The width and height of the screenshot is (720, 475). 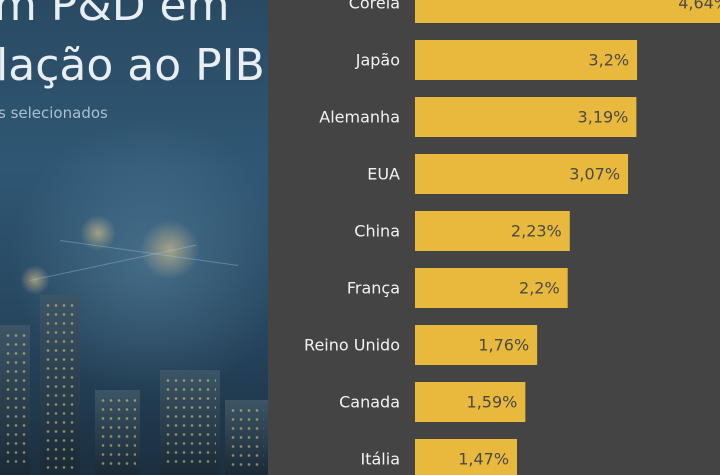 I want to click on category-label: EUA, so click(x=383, y=174).